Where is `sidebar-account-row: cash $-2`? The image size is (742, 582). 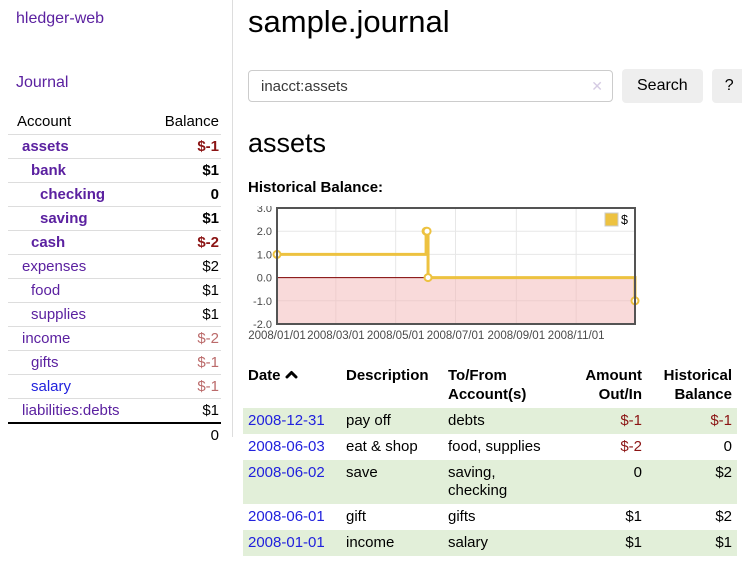 sidebar-account-row: cash $-2 is located at coordinates (114, 242).